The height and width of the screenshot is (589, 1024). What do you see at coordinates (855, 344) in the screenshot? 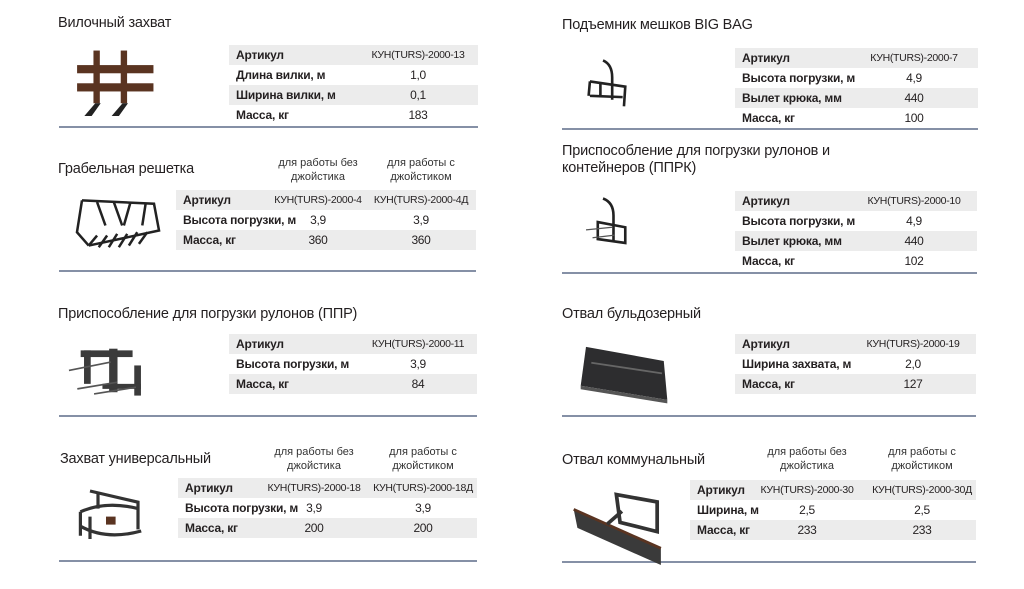
I see `spec-row: Артикул КУН(TURS)-2000-19` at bounding box center [855, 344].